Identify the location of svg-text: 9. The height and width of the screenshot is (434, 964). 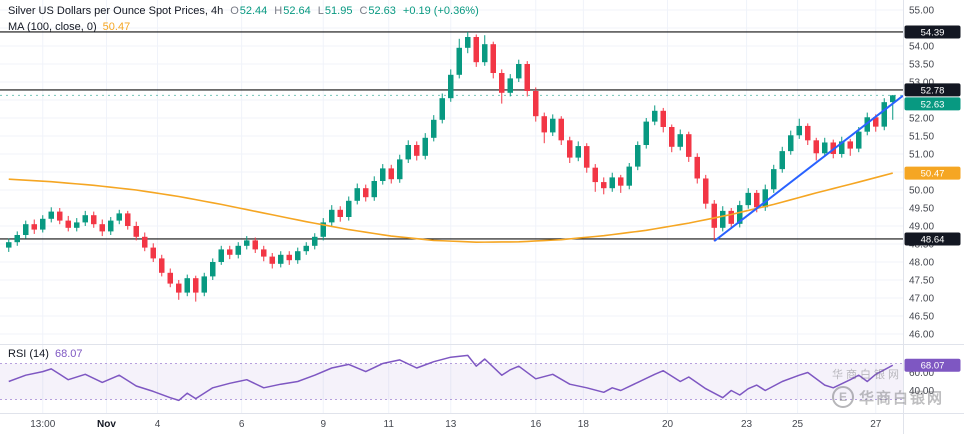
(323, 424).